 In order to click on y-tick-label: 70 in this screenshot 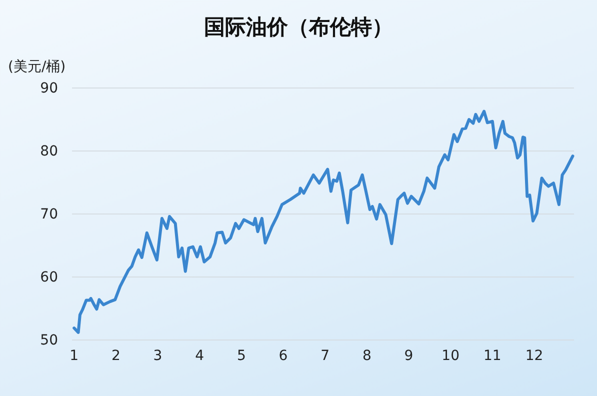, I will do `click(49, 214)`.